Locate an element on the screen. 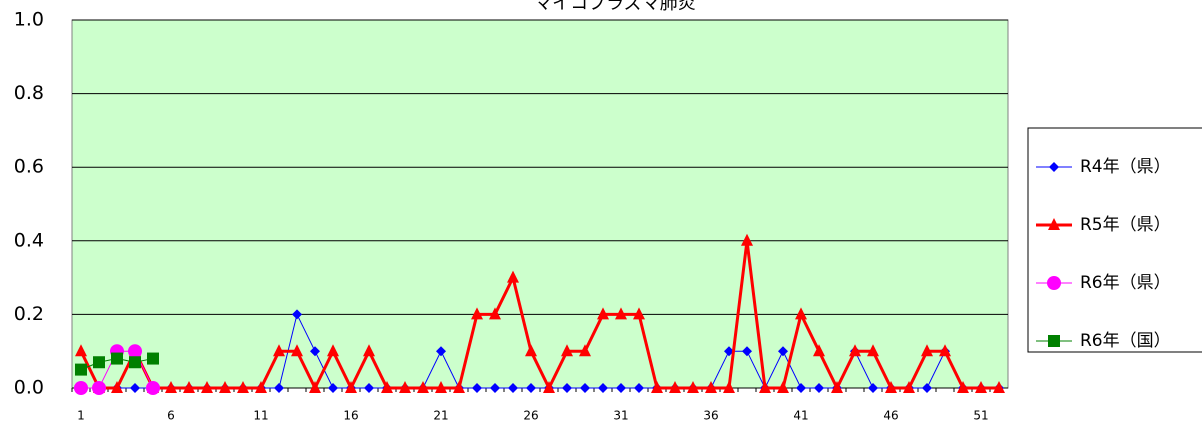 The width and height of the screenshot is (1202, 425). x-tick-label: 26 is located at coordinates (530, 416).